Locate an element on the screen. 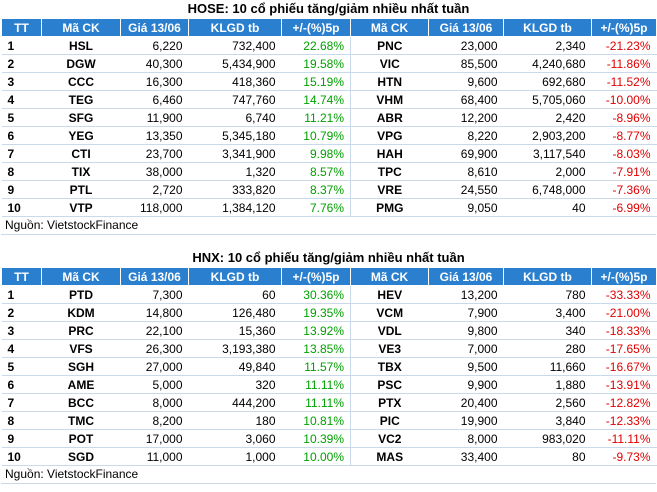  gainer-change: 11.57% is located at coordinates (316, 366).